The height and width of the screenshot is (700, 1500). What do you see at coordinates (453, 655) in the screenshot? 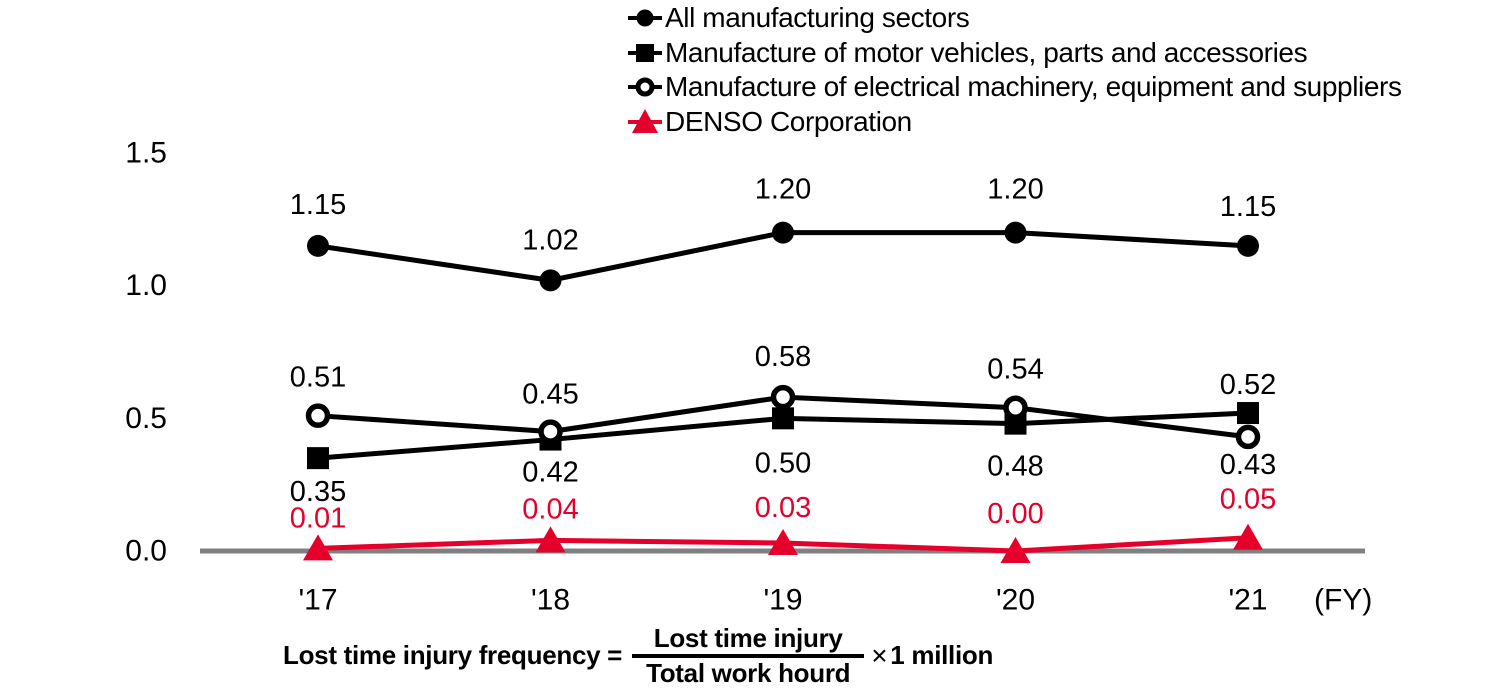
I see `formula-lhs: Lost time injury frequency =` at bounding box center [453, 655].